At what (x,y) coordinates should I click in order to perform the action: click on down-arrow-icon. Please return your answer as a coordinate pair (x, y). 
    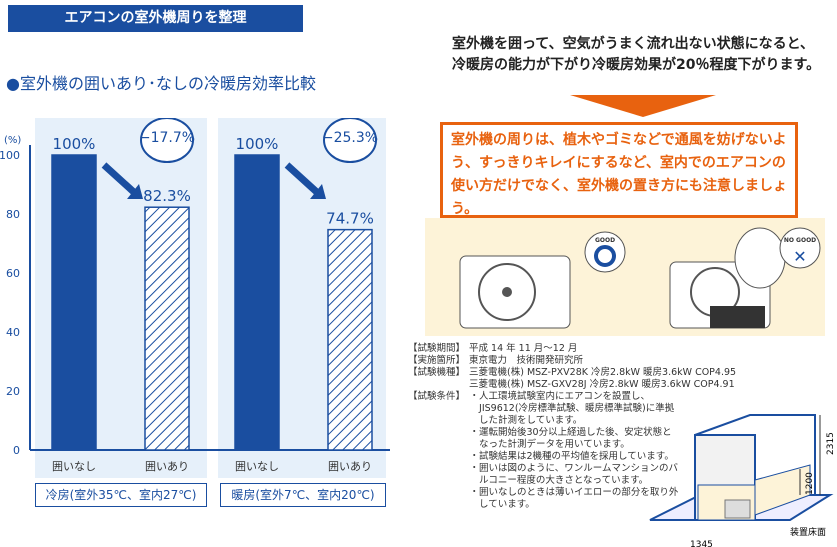
    Looking at the image, I should click on (643, 106).